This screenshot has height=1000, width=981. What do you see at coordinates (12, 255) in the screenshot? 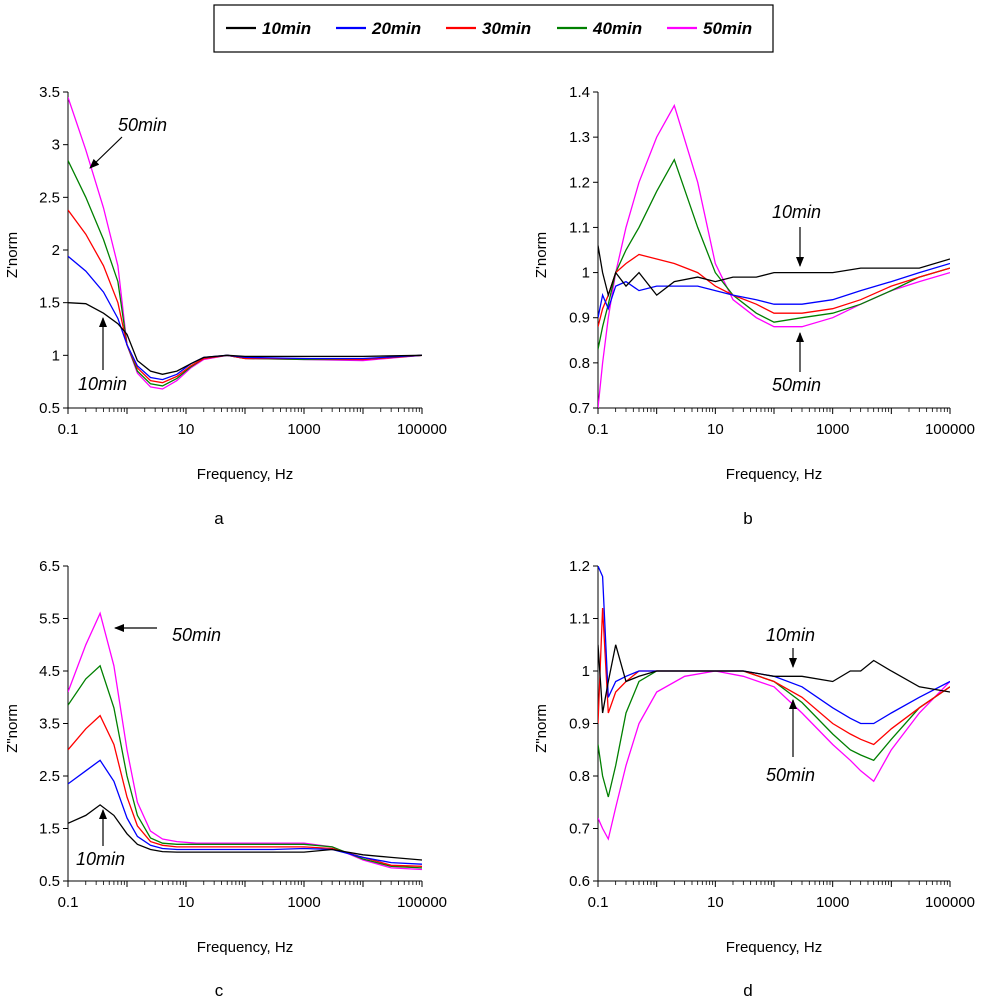
I see `y-axis-label-a: Z'norm` at bounding box center [12, 255].